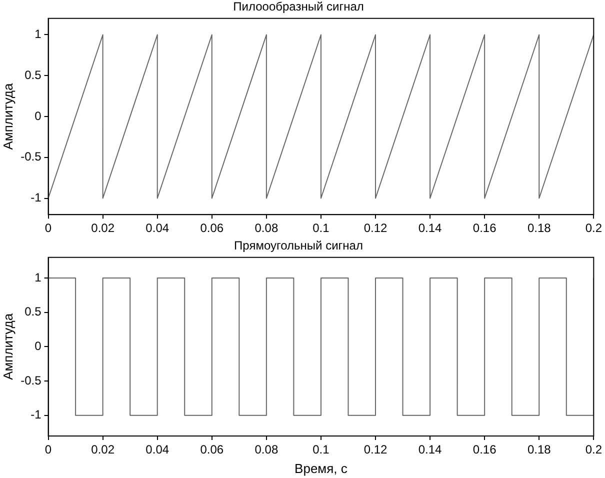 The width and height of the screenshot is (605, 478). I want to click on chart-title: Прямоугольный сигнал, so click(298, 245).